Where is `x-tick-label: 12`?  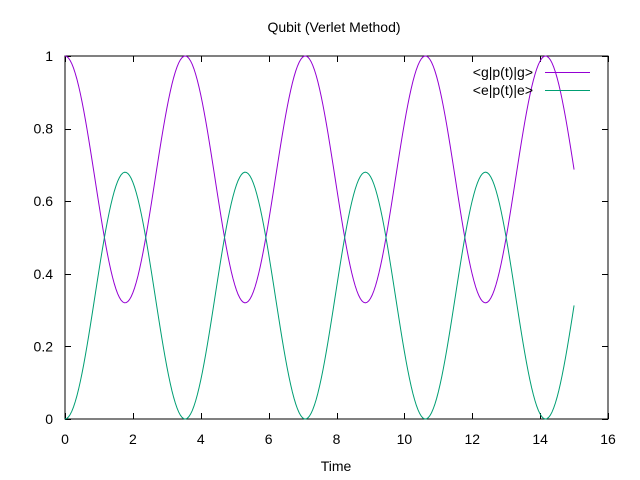
x-tick-label: 12 is located at coordinates (472, 439).